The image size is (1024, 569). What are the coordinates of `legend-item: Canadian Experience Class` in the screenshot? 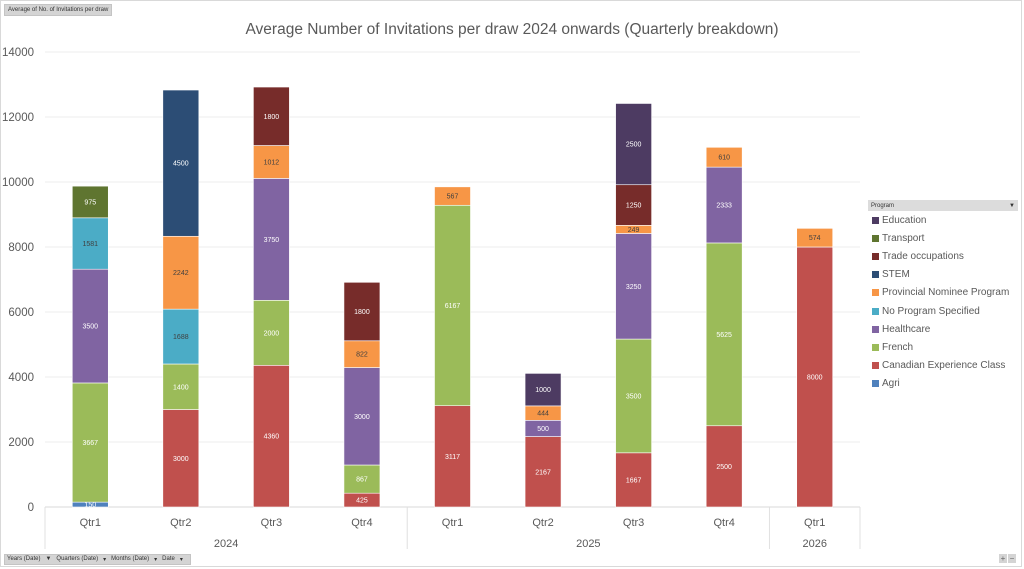 It's located at (943, 366).